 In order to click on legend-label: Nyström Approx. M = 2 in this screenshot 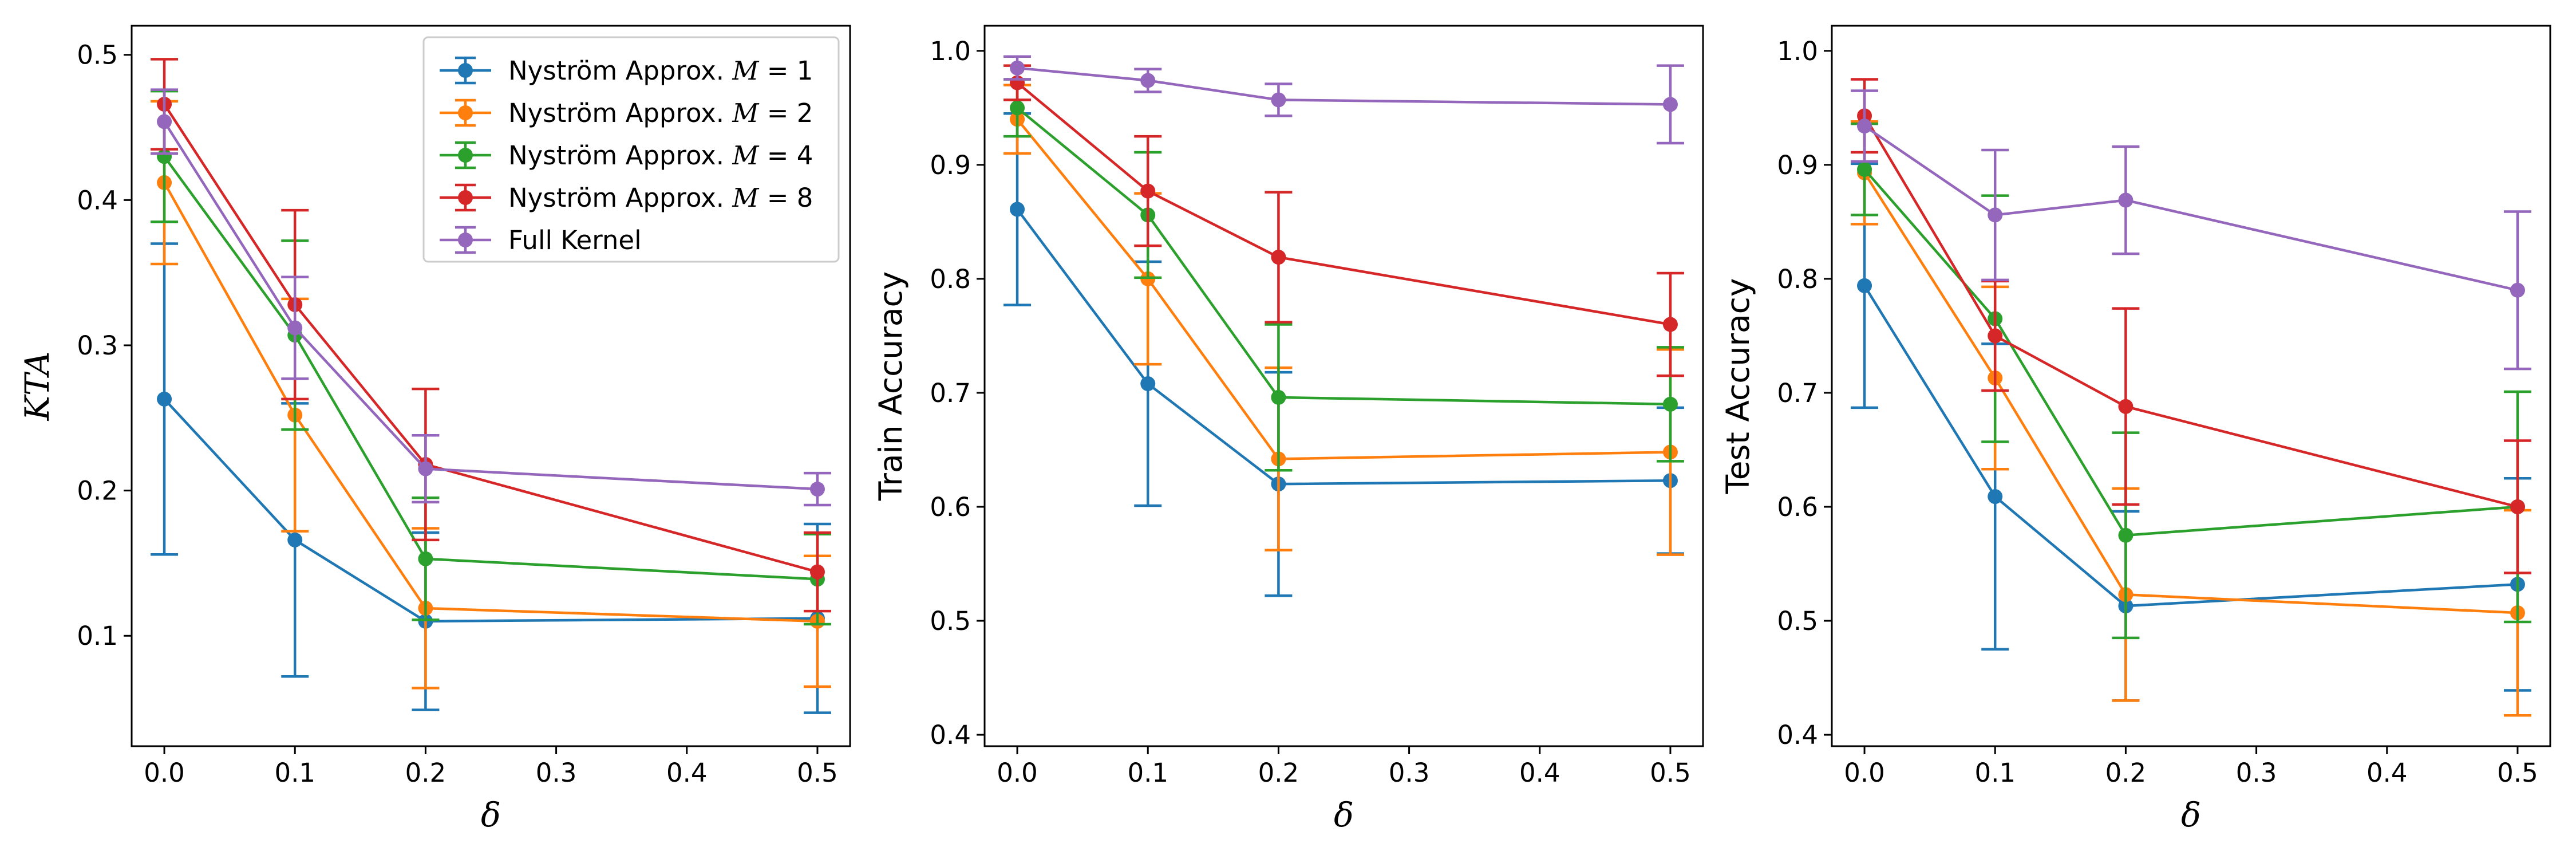, I will do `click(660, 113)`.